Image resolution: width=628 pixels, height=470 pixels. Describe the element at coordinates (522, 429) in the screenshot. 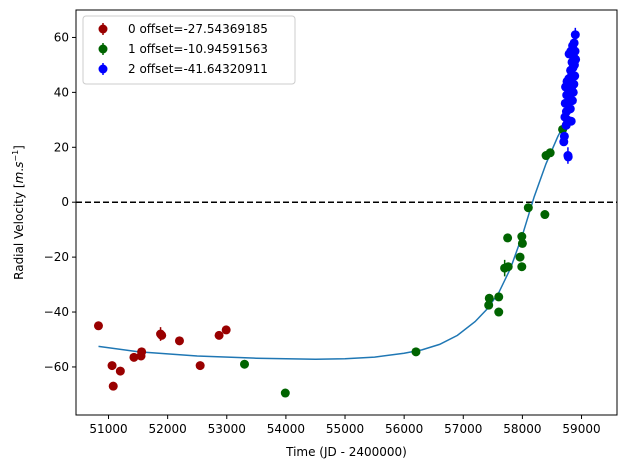

I see `x-tick-label: 58000` at that location.